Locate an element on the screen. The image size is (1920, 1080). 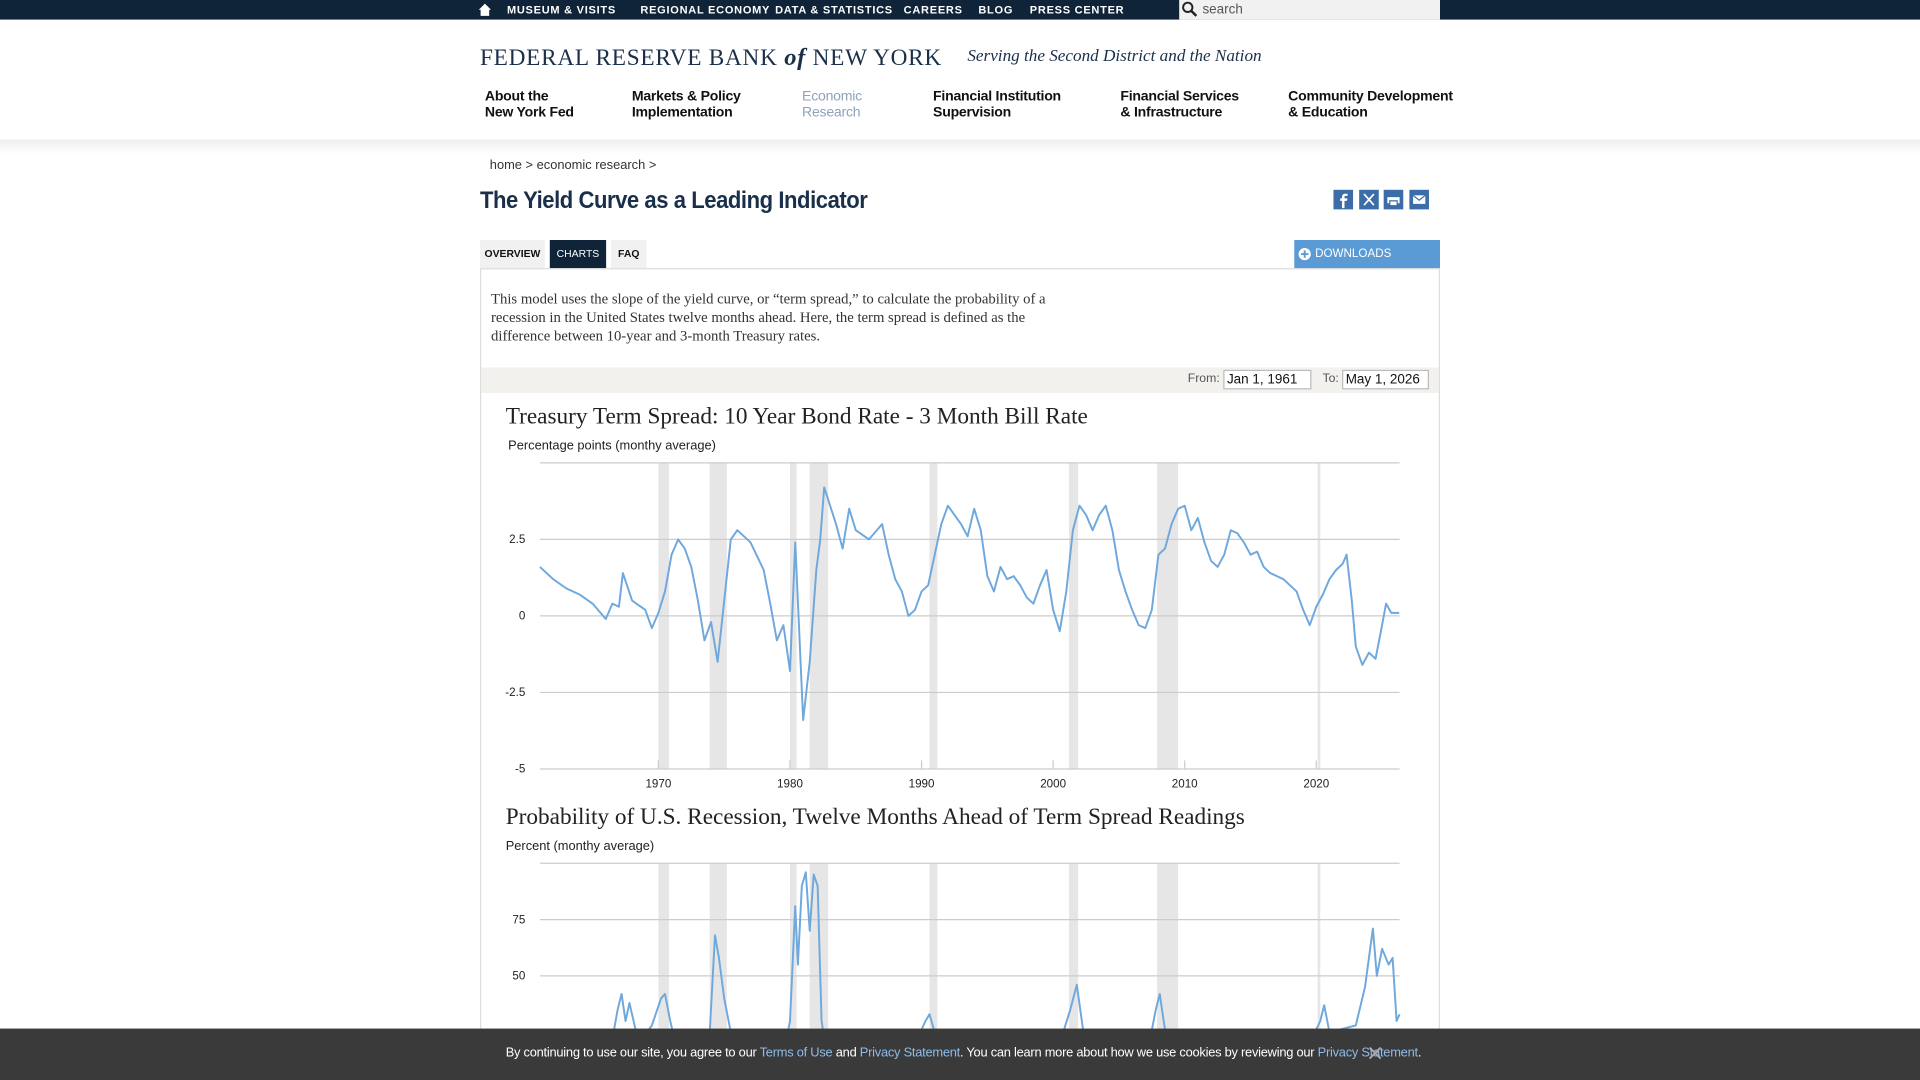
breadcrumb: home > economic research > is located at coordinates (573, 165).